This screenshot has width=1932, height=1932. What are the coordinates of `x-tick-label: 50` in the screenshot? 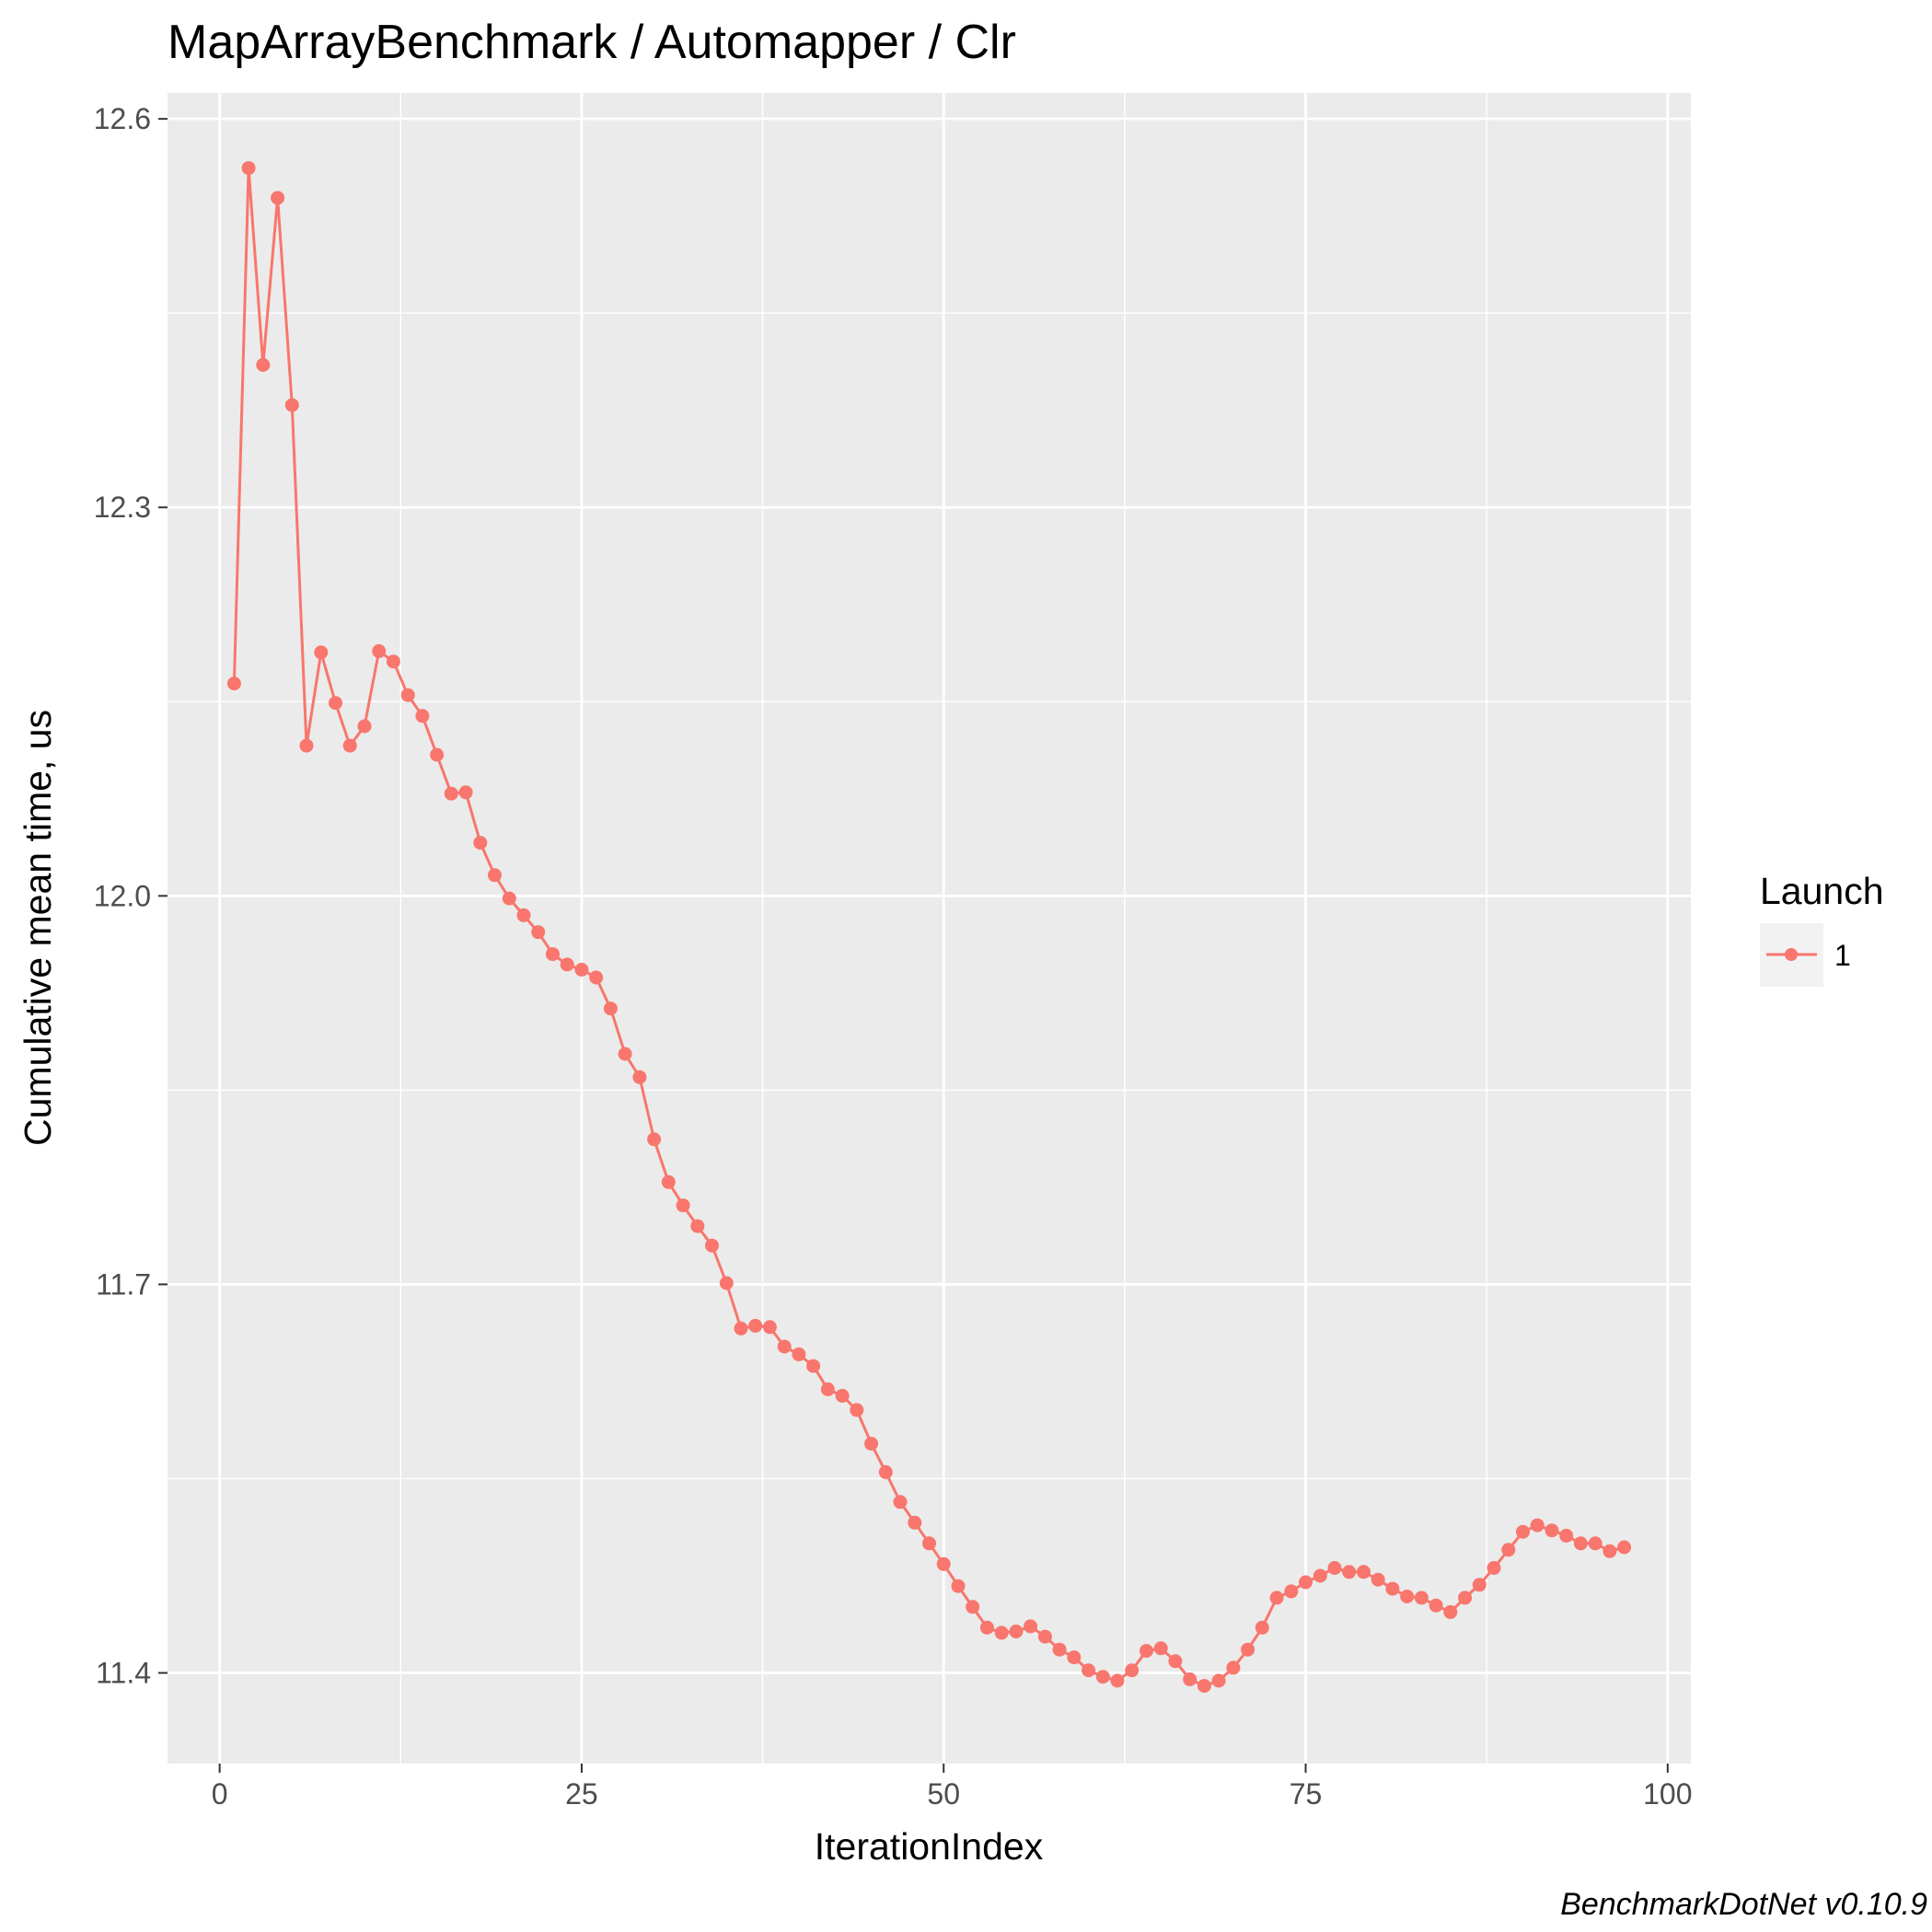 It's located at (944, 1794).